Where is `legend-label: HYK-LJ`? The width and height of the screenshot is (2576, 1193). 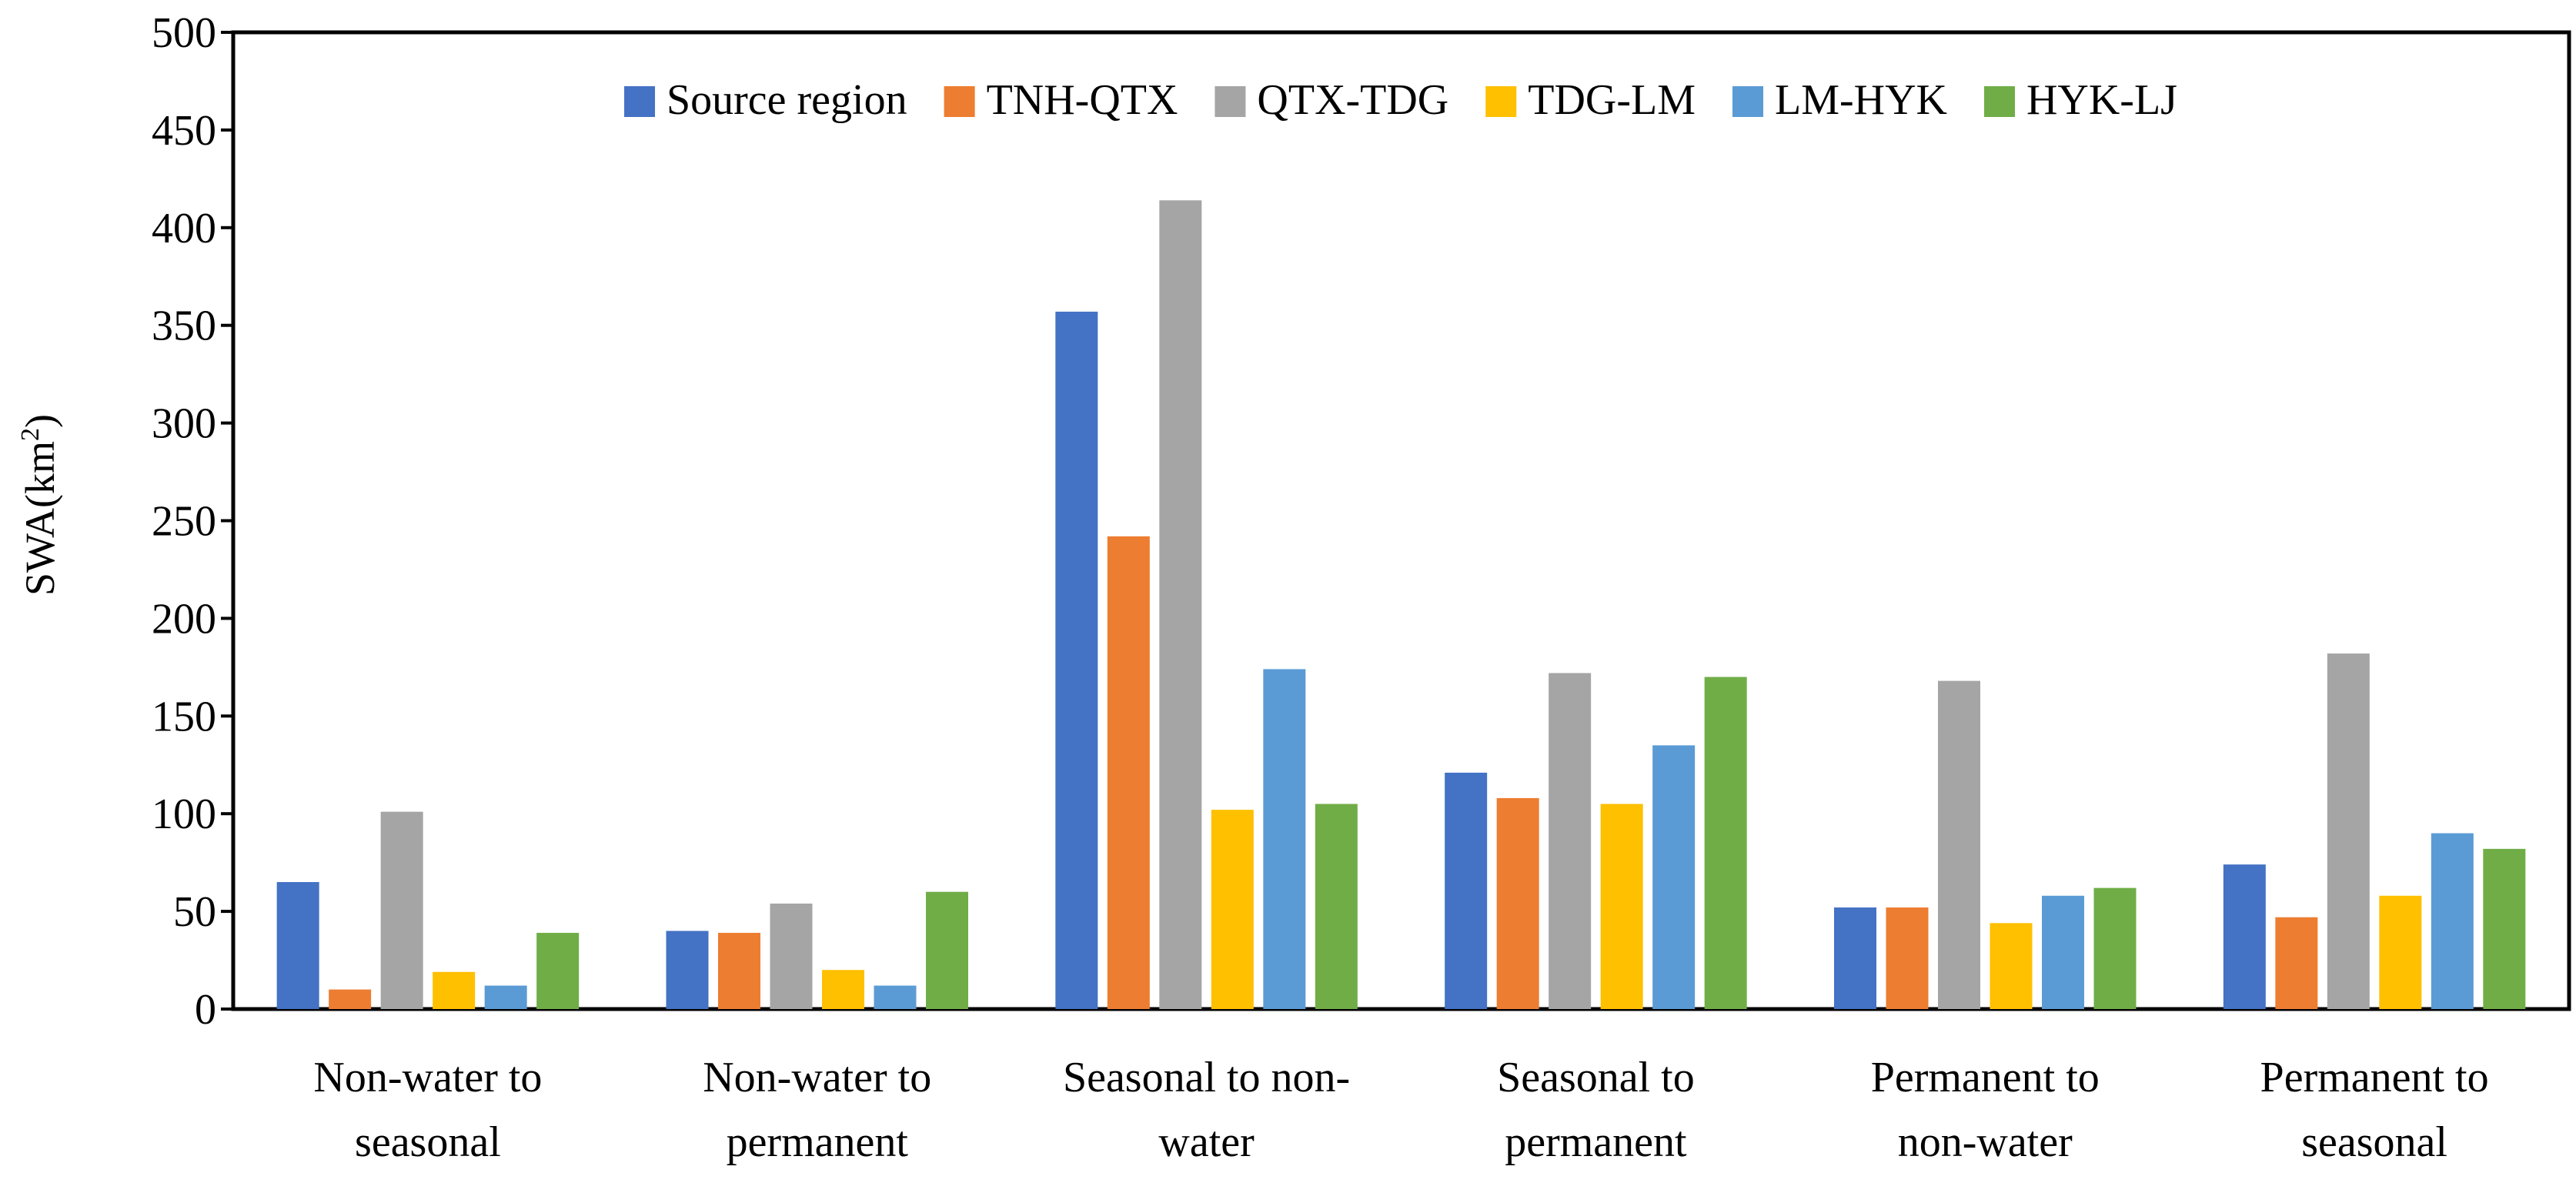
legend-label: HYK-LJ is located at coordinates (2101, 100).